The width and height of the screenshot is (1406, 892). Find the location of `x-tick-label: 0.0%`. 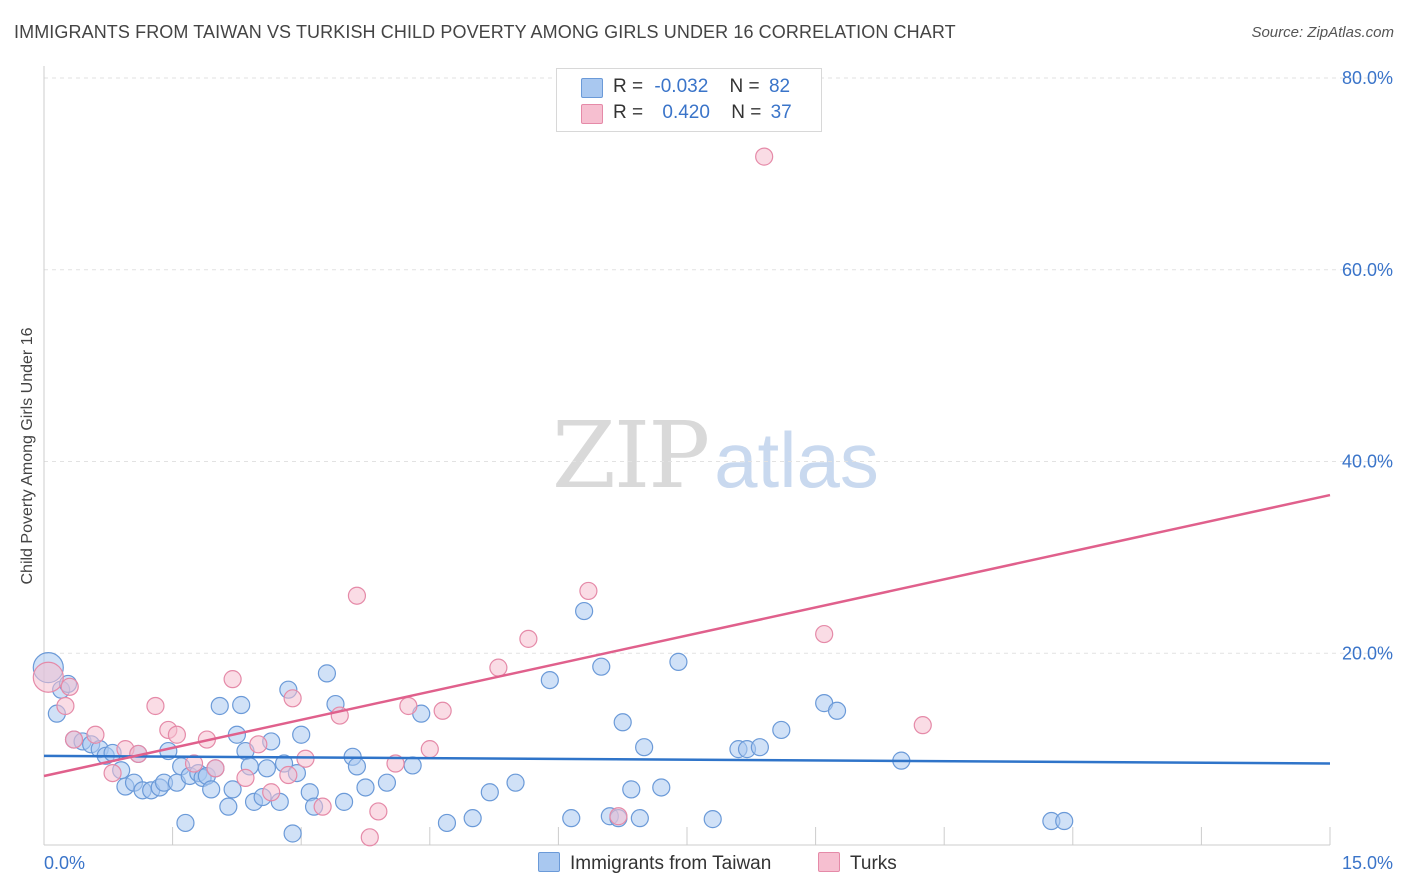

x-tick-label: 0.0% is located at coordinates (64, 863).